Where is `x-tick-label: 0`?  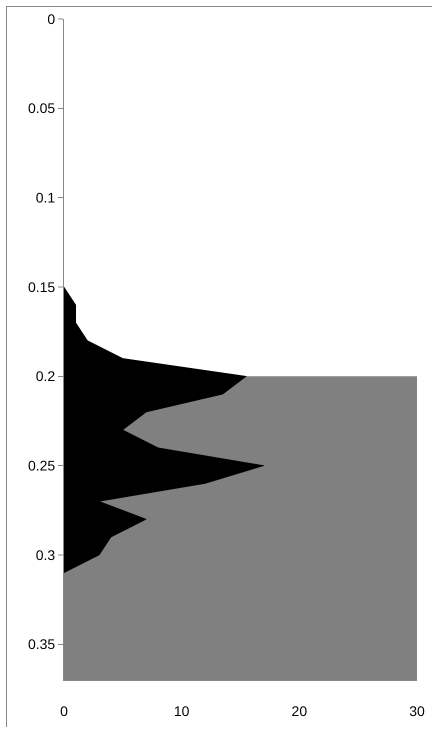 x-tick-label: 0 is located at coordinates (64, 710).